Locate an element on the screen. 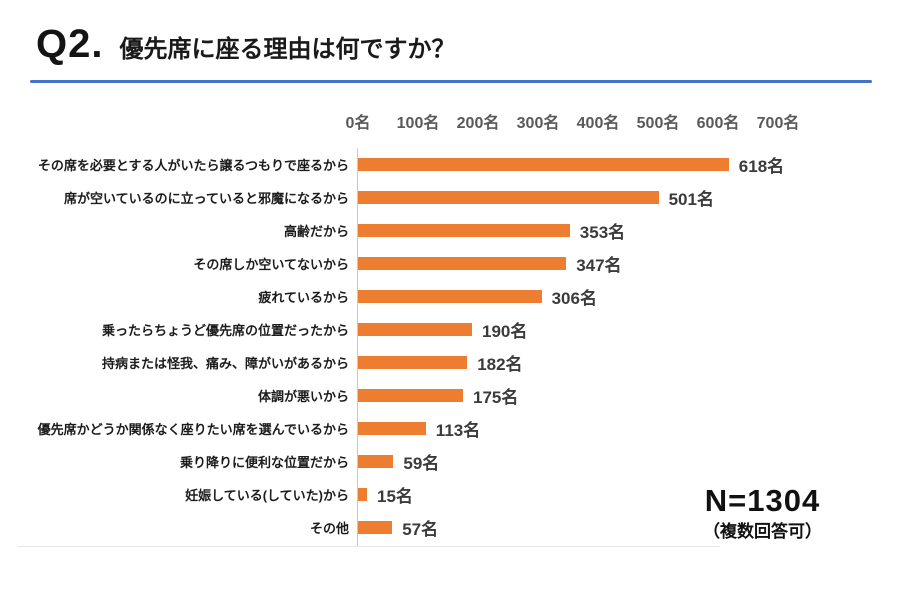  chart-row: その席しか空いてないから 347名 is located at coordinates (450, 263).